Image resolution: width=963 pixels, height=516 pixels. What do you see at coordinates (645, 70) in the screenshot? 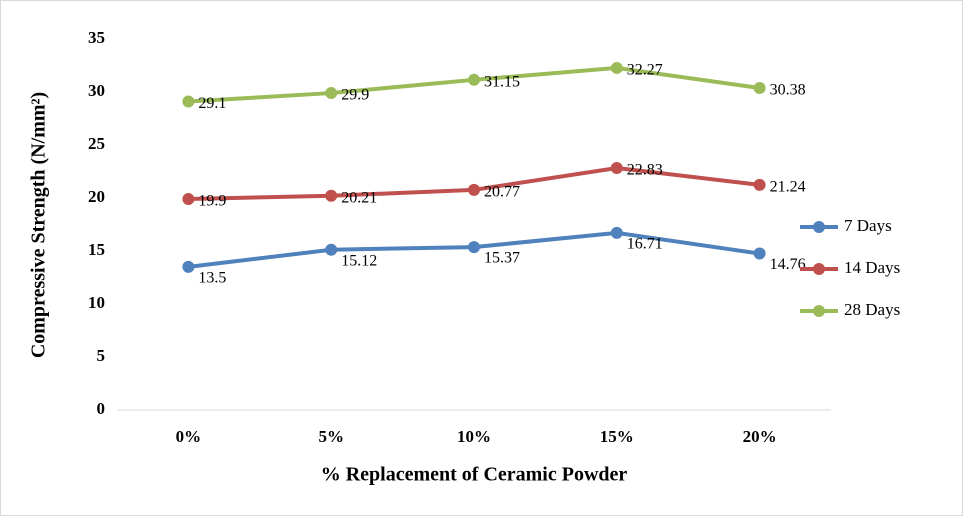
I see `data-label: 32.27` at bounding box center [645, 70].